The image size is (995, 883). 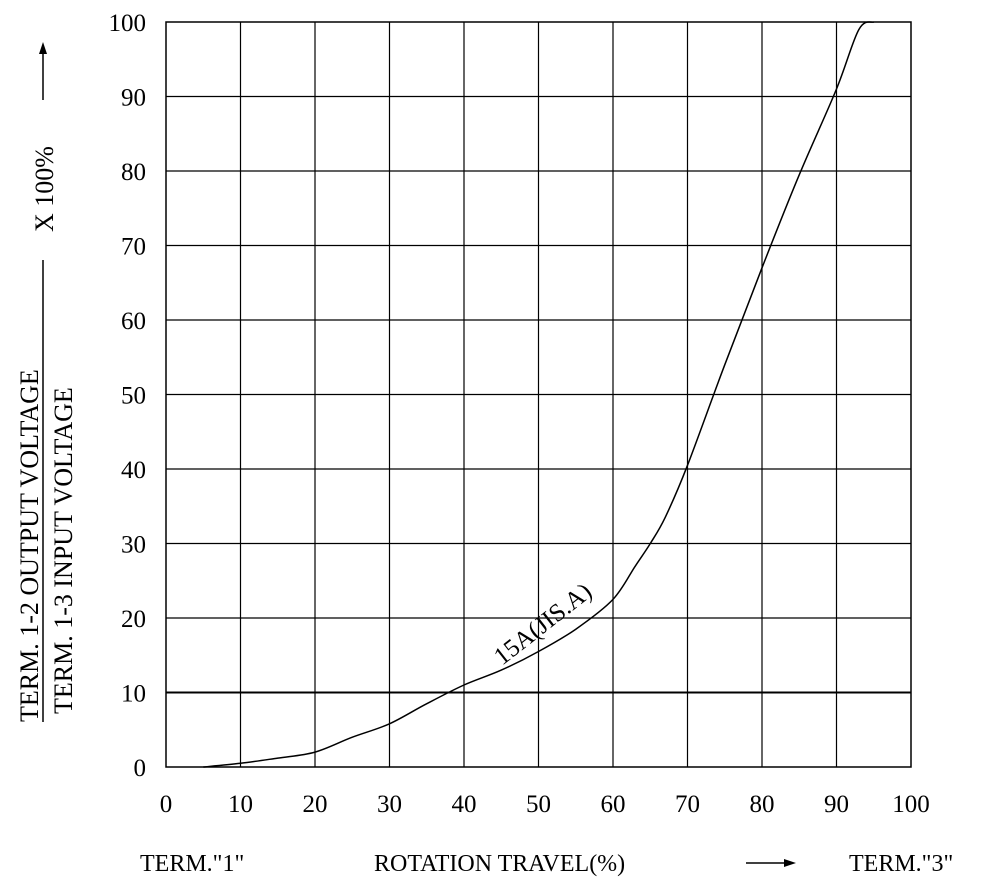 What do you see at coordinates (44, 189) in the screenshot?
I see `y-label-multiplier: X 100%` at bounding box center [44, 189].